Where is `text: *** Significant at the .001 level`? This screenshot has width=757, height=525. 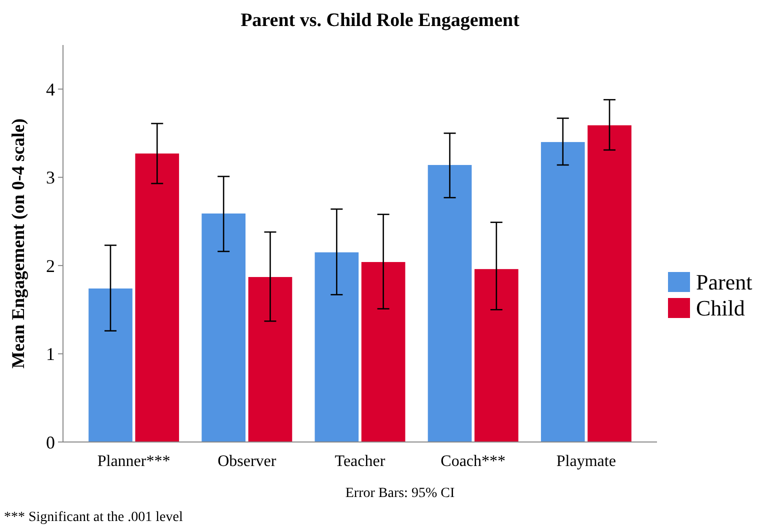
text: *** Significant at the .001 level is located at coordinates (93, 517).